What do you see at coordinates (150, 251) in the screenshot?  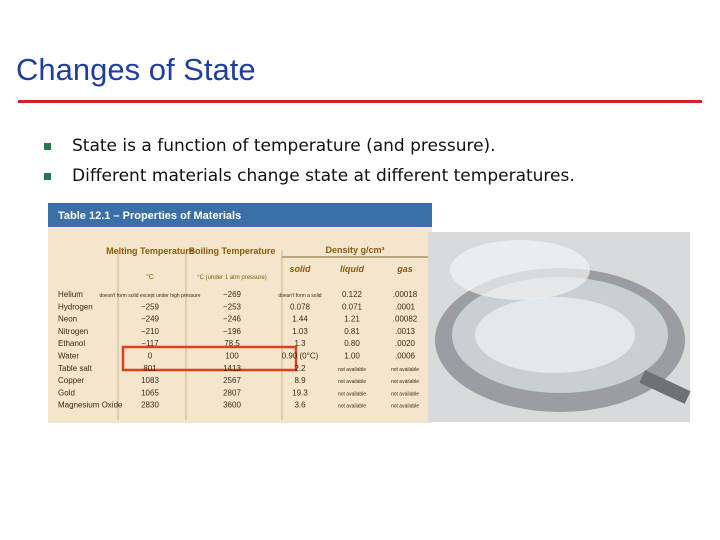 I see `header-melting: Melting Temperature` at bounding box center [150, 251].